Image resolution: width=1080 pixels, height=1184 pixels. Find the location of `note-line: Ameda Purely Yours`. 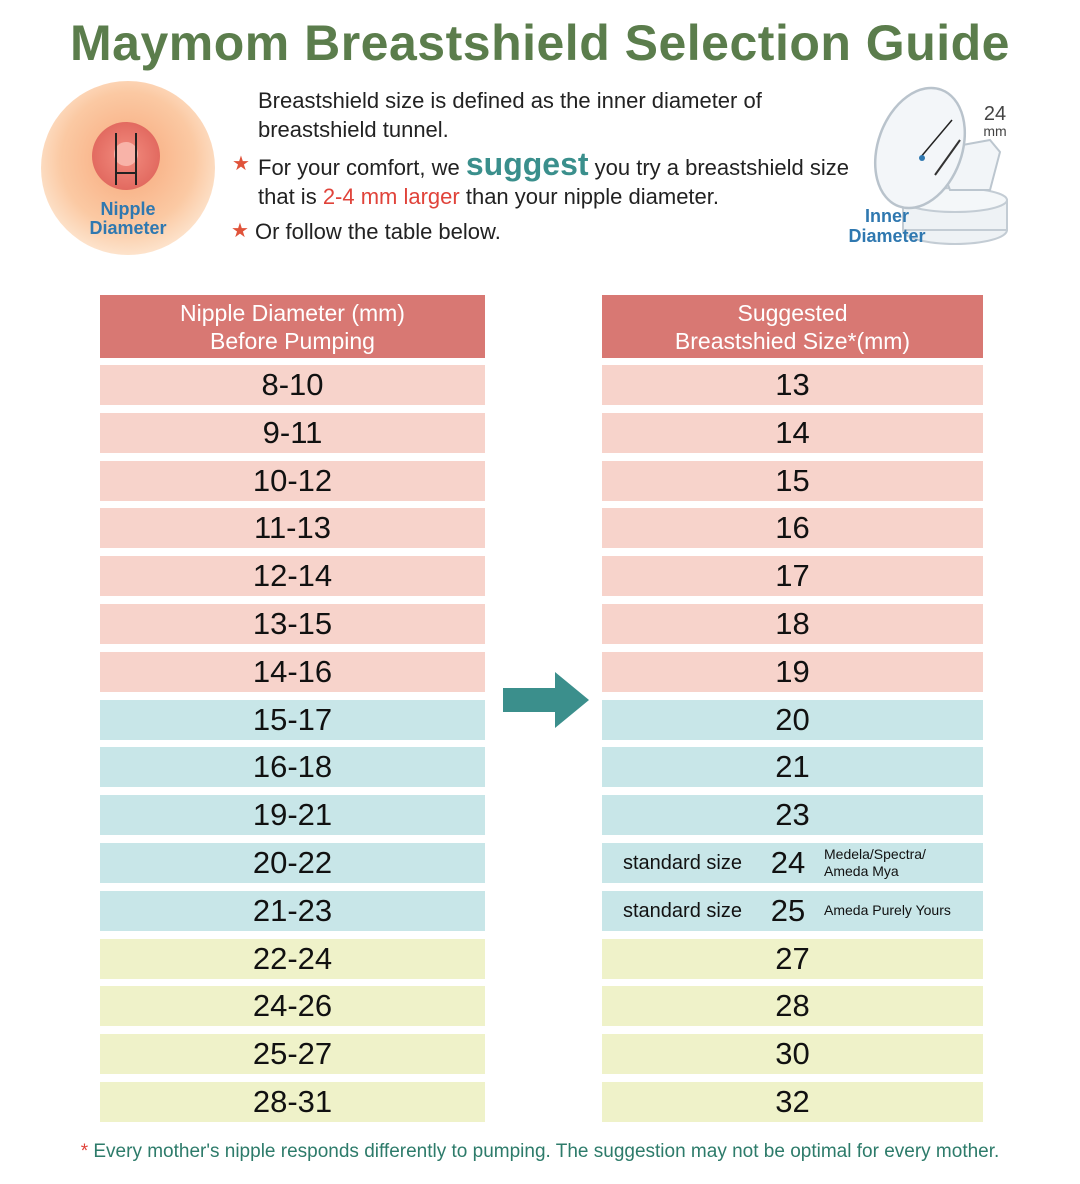

note-line: Ameda Purely Yours is located at coordinates (887, 909).